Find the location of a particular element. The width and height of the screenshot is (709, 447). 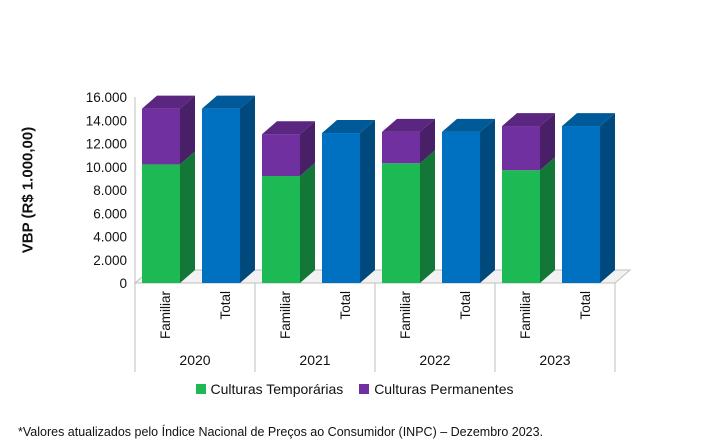

legend-item-temporarias: Culturas Temporárias is located at coordinates (269, 389).